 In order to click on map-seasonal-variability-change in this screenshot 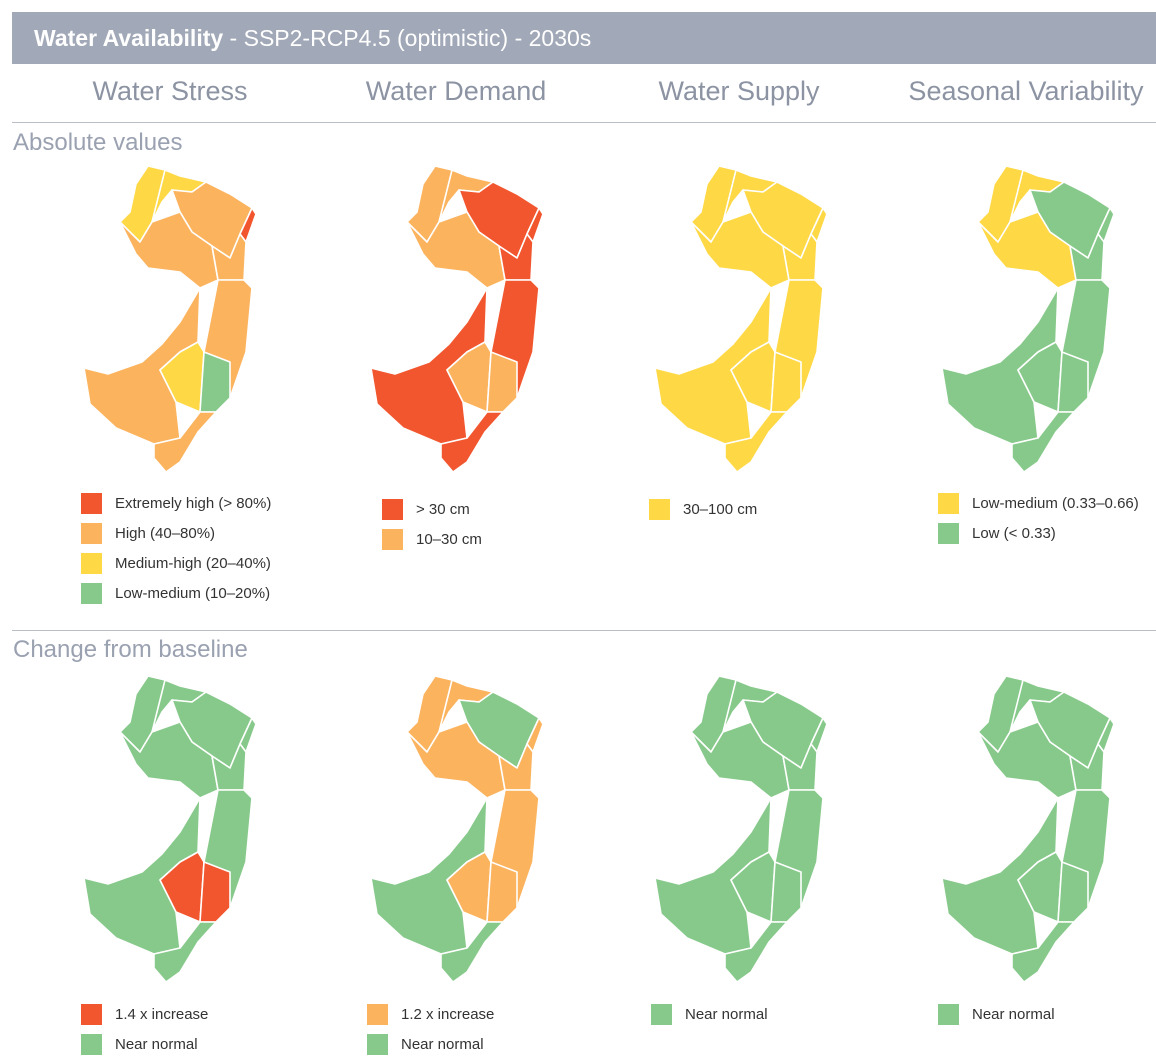, I will do `click(1026, 828)`.